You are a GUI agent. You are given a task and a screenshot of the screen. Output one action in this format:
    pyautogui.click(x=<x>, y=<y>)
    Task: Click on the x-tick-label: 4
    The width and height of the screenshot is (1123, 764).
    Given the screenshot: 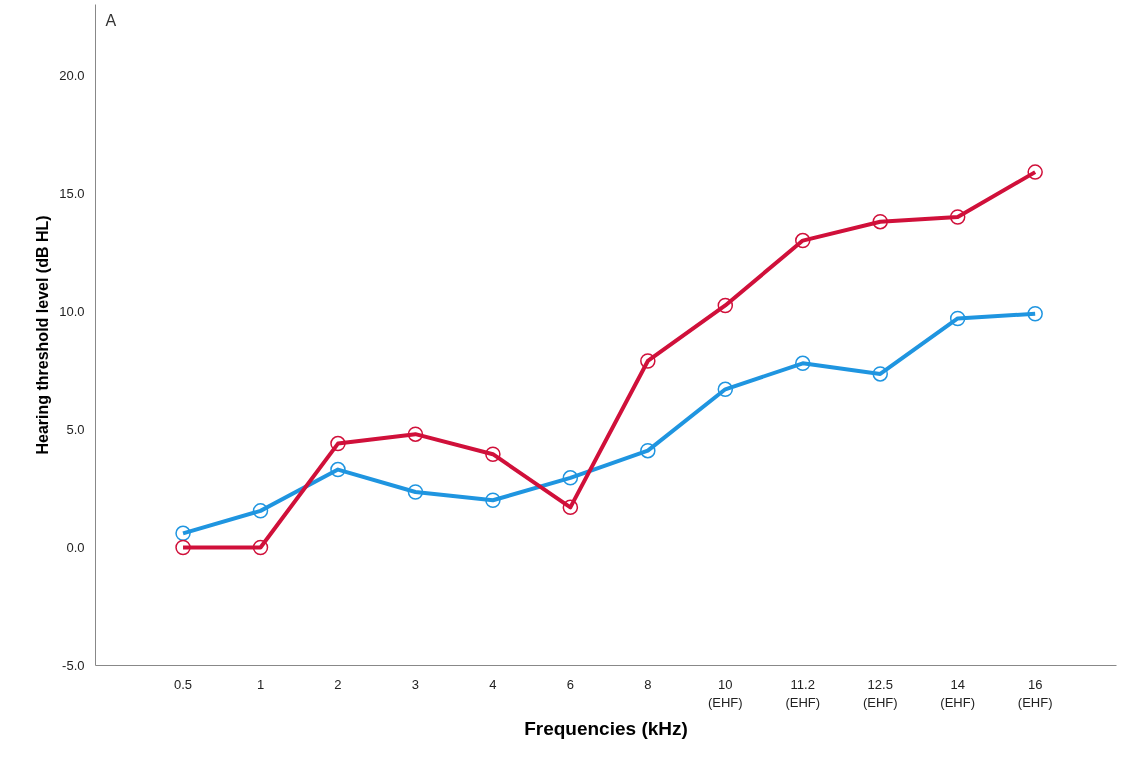 What is the action you would take?
    pyautogui.click(x=493, y=684)
    